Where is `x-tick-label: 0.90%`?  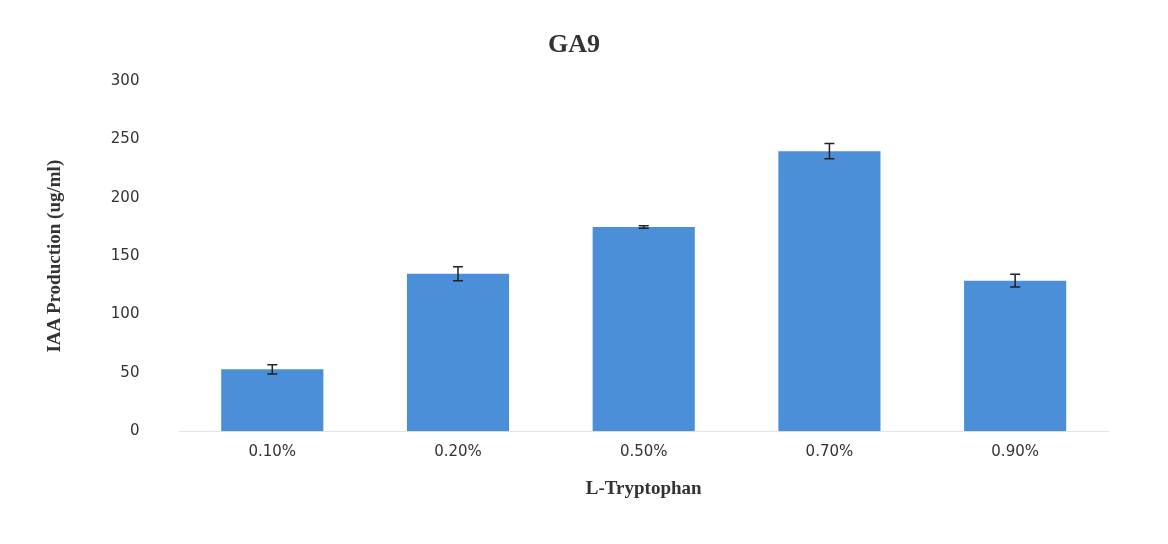 x-tick-label: 0.90% is located at coordinates (1015, 451).